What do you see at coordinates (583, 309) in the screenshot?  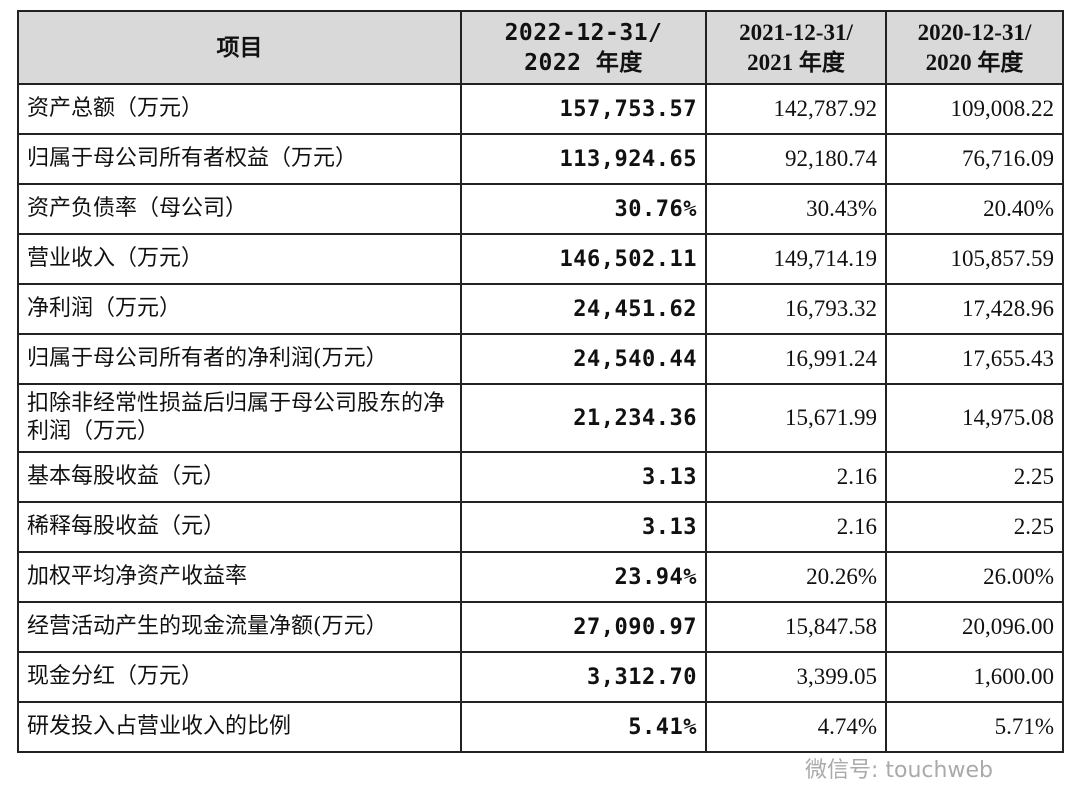 I see `value-cell: 24,451.62` at bounding box center [583, 309].